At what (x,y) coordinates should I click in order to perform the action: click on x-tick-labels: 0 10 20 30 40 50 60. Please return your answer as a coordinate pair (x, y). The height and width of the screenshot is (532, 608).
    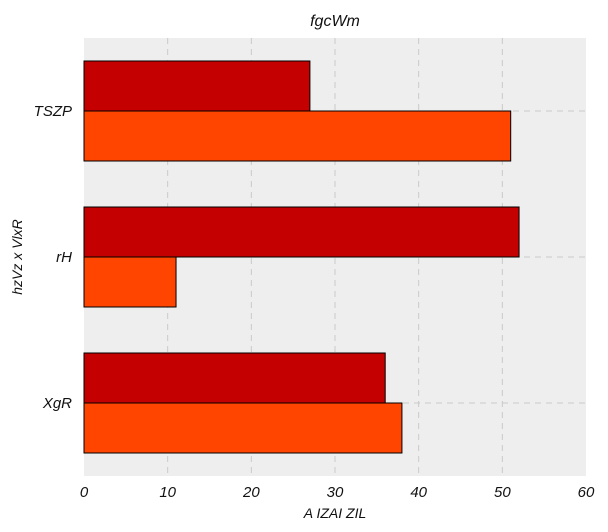
    Looking at the image, I should click on (337, 492).